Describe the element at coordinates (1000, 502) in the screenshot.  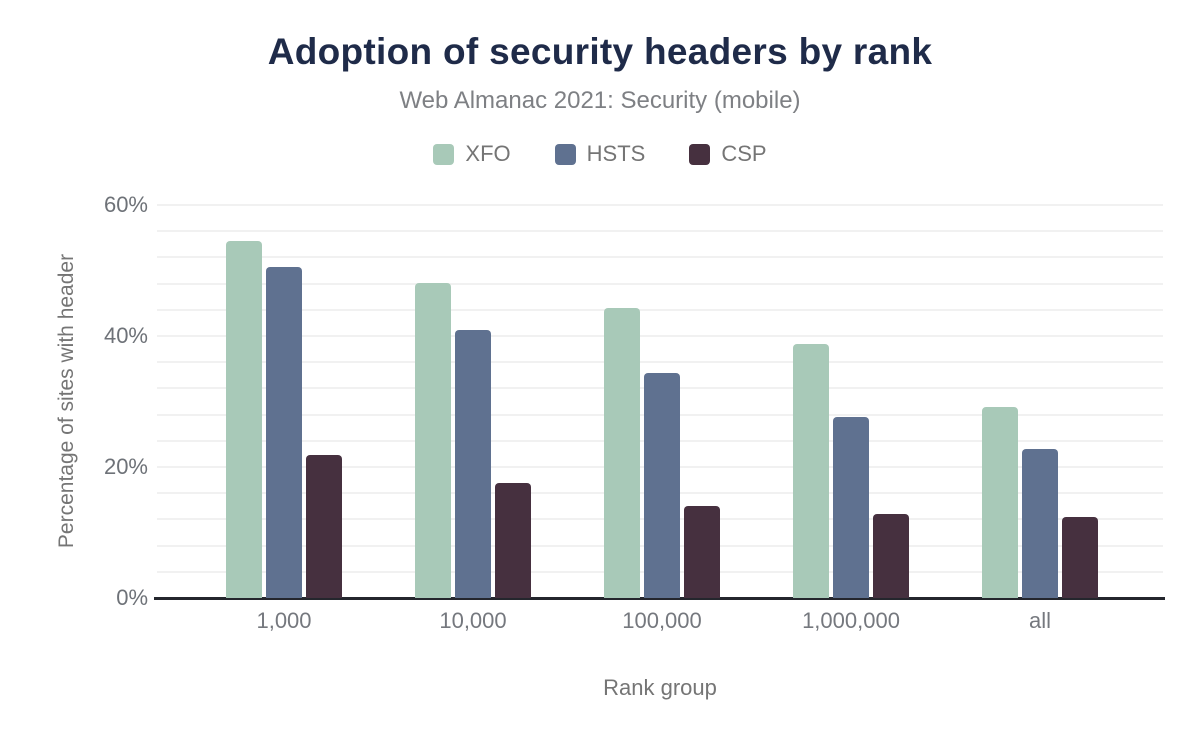
I see `bar-xfo-all` at that location.